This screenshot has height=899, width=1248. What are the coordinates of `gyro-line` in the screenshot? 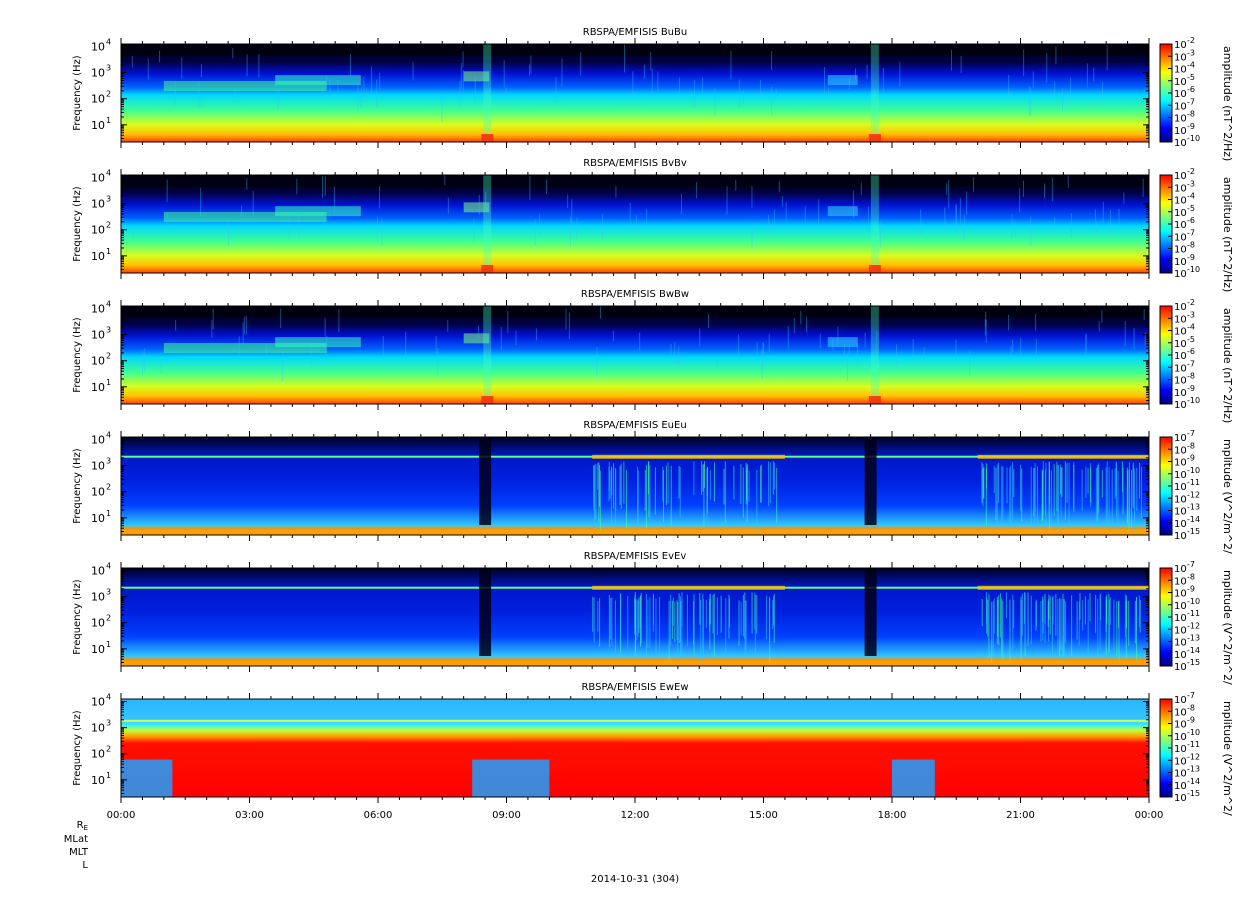 It's located at (635, 720).